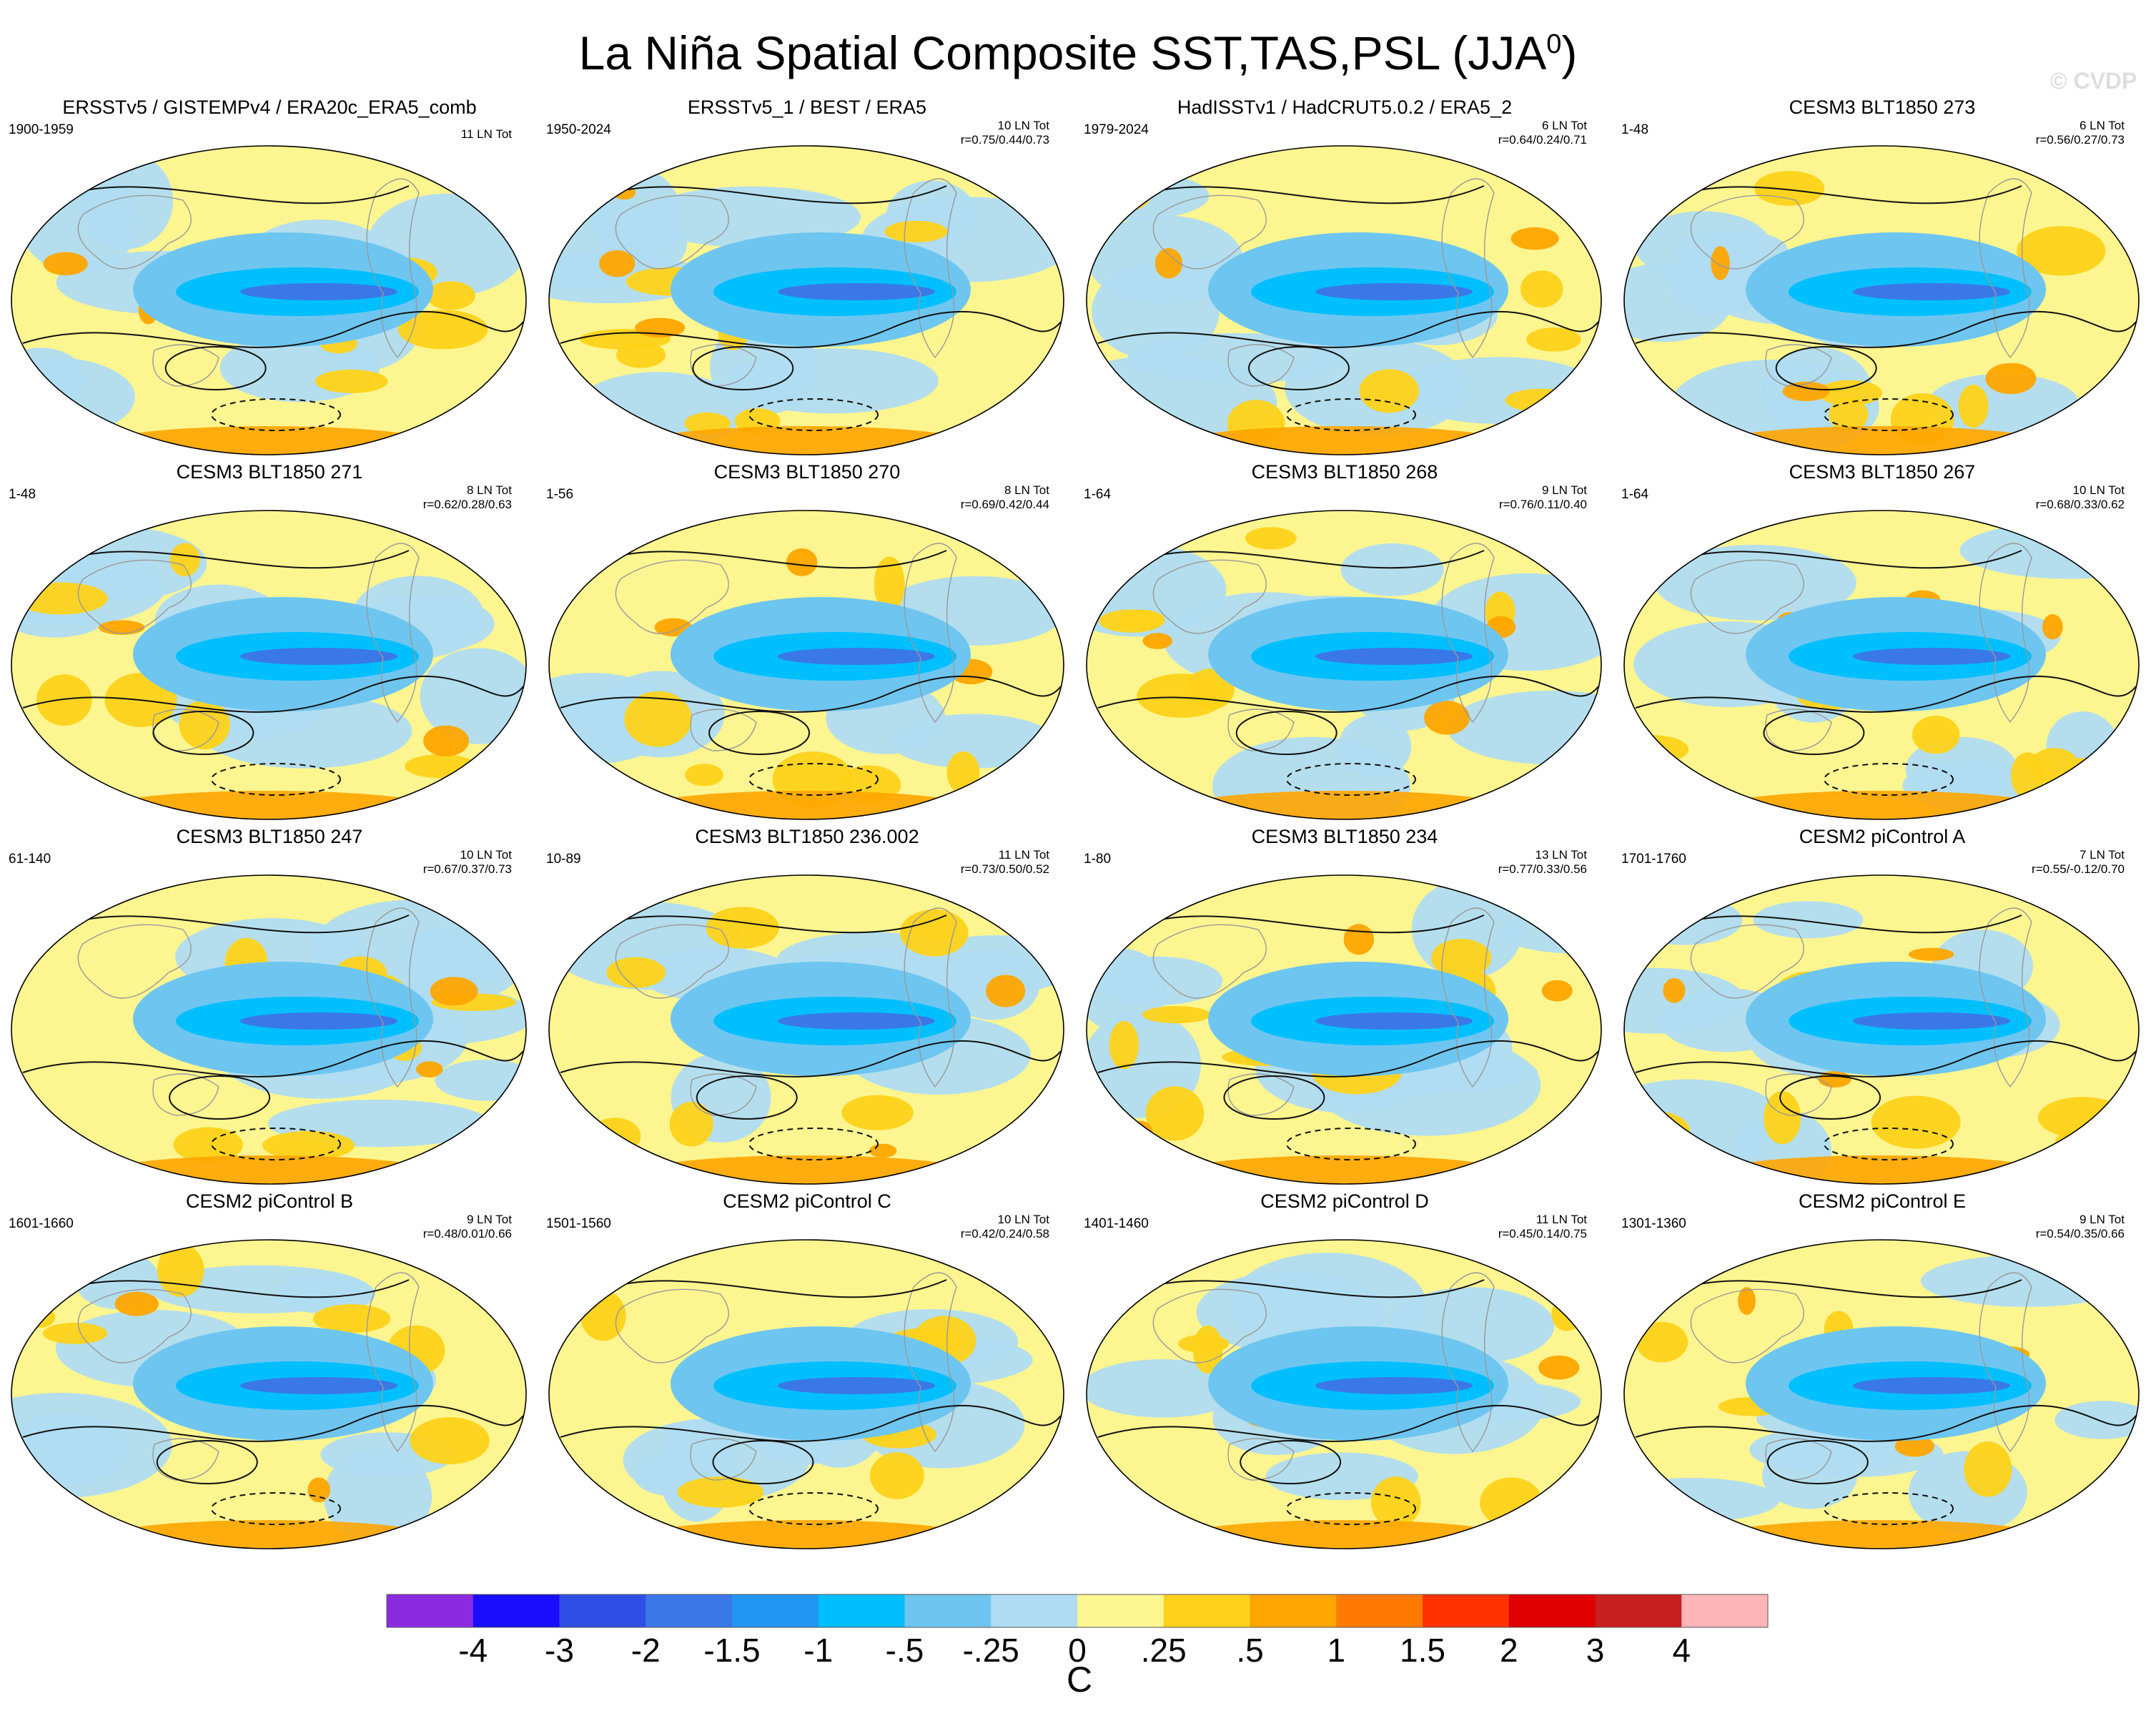 The width and height of the screenshot is (2156, 1721). I want to click on panel-title: CESM2 piControl A, so click(1882, 837).